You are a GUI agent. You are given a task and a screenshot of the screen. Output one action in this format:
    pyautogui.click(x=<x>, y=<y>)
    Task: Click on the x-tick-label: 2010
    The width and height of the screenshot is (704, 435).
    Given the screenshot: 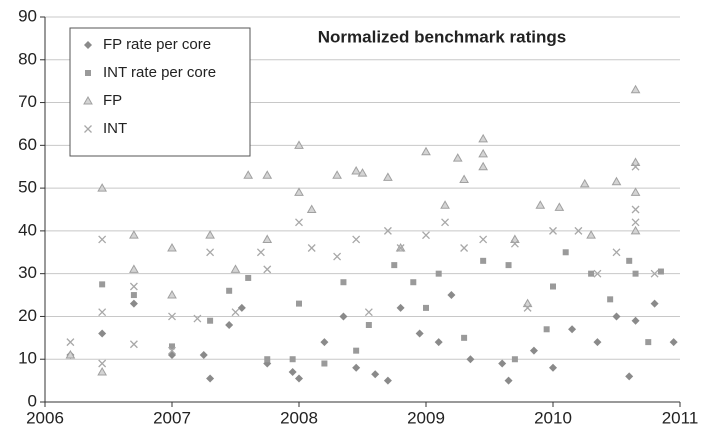 What is the action you would take?
    pyautogui.click(x=553, y=417)
    